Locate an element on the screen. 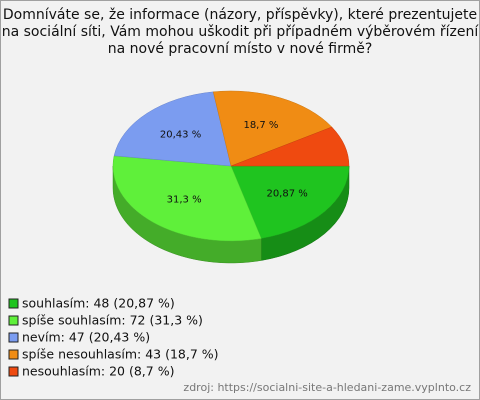 The width and height of the screenshot is (480, 400). legend-label: souhlasím: 48 (20,87 %) is located at coordinates (98, 303).